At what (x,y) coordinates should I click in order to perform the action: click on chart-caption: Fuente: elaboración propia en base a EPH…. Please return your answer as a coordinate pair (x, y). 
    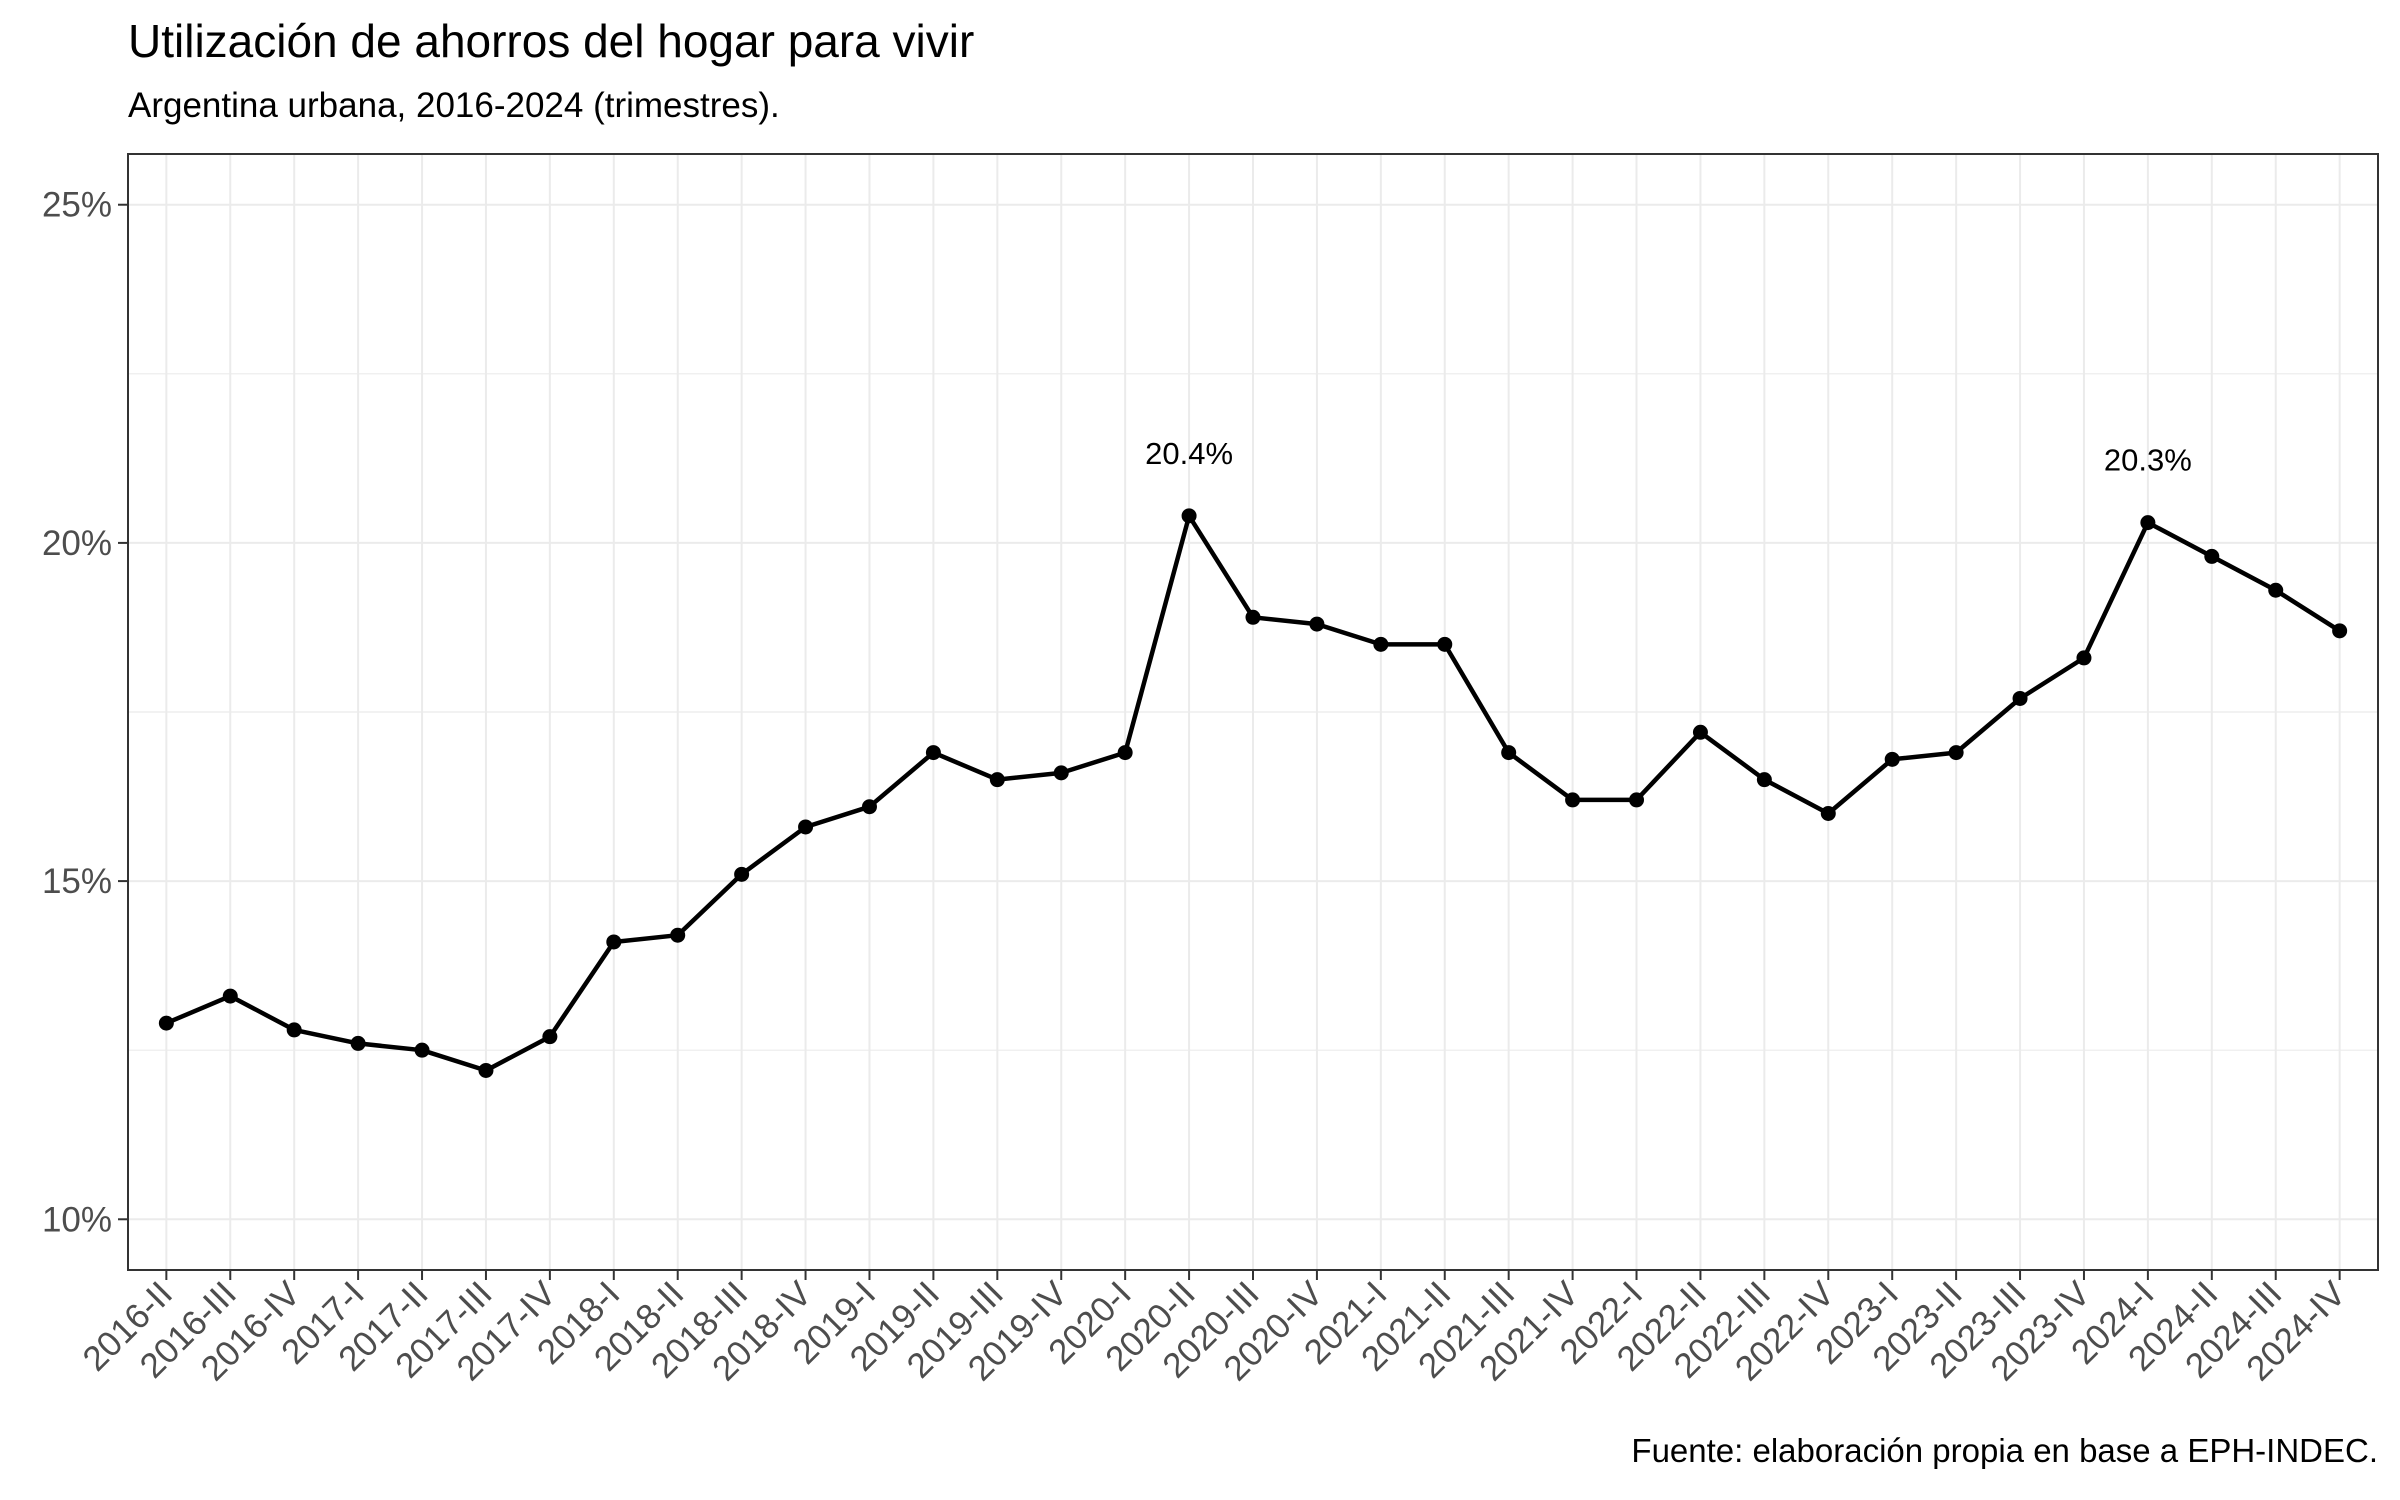
    Looking at the image, I should click on (2004, 1450).